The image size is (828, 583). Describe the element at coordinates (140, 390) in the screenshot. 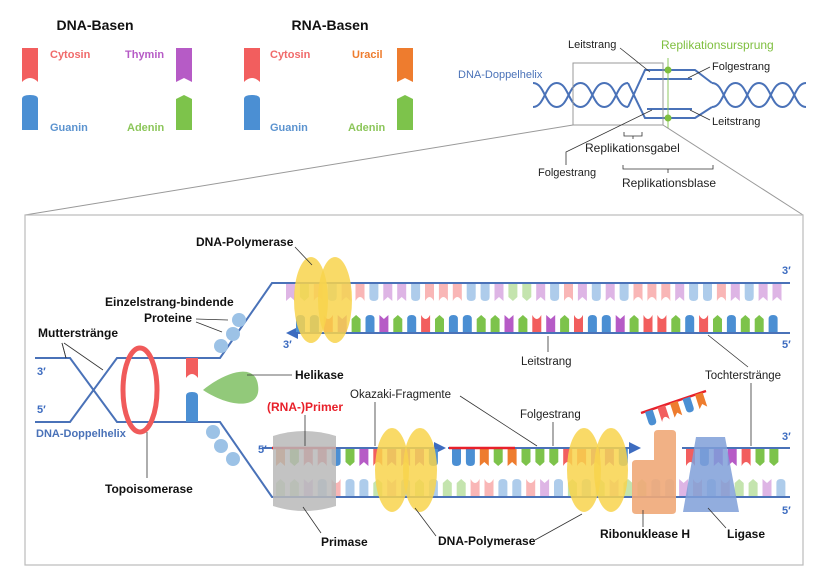

I see `topoisomerase` at that location.